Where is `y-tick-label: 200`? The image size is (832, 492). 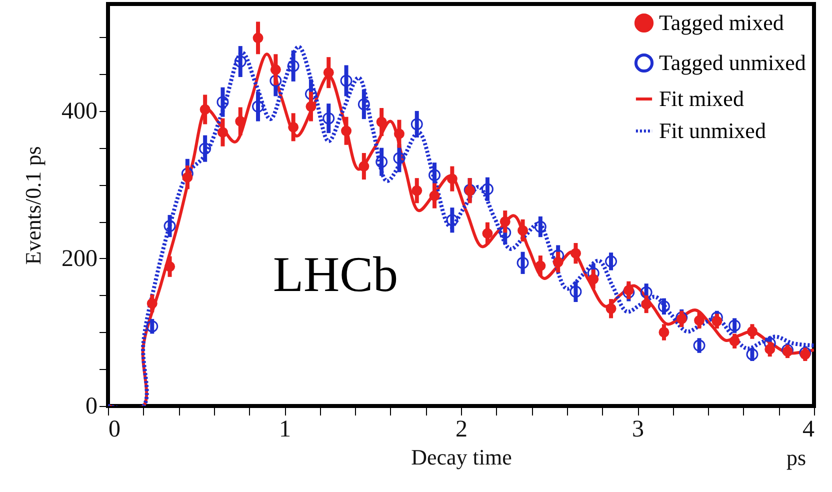
y-tick-label: 200 is located at coordinates (80, 259).